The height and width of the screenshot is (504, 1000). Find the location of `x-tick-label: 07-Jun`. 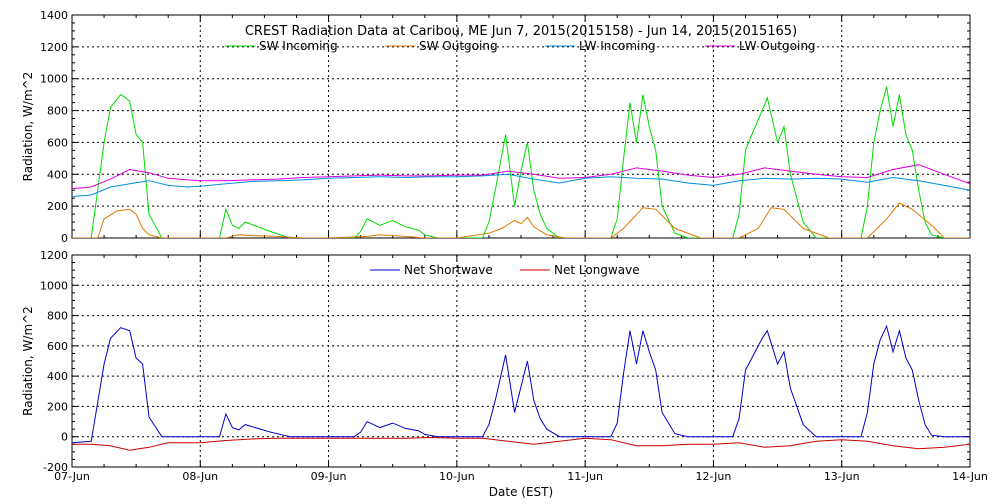

x-tick-label: 07-Jun is located at coordinates (72, 476).